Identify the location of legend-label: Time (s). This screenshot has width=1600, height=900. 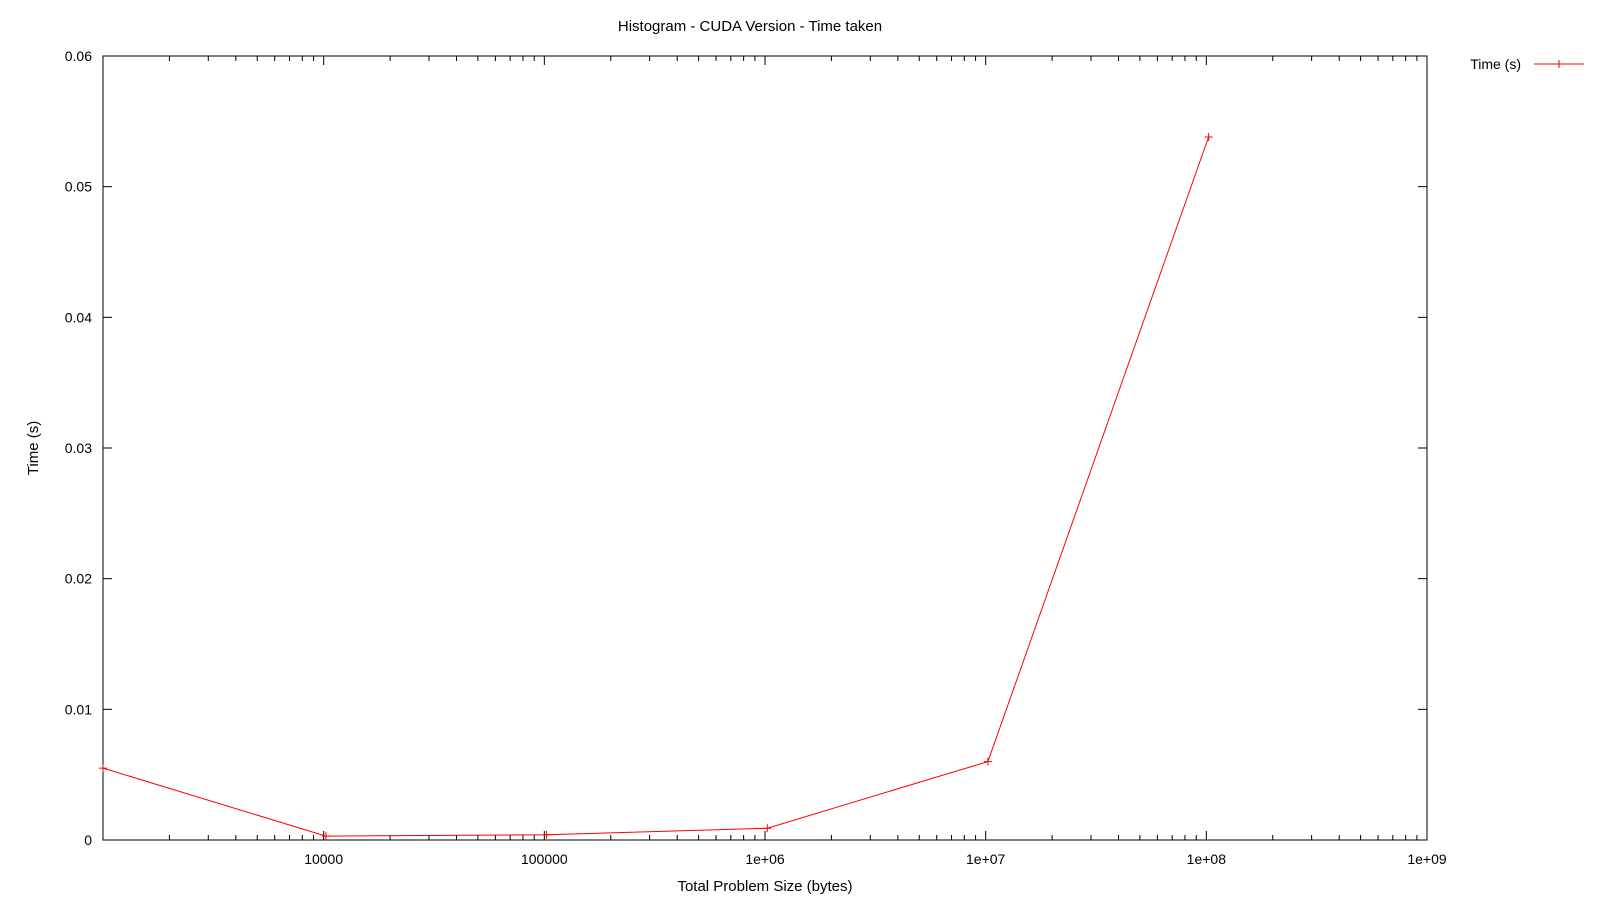
(1495, 64).